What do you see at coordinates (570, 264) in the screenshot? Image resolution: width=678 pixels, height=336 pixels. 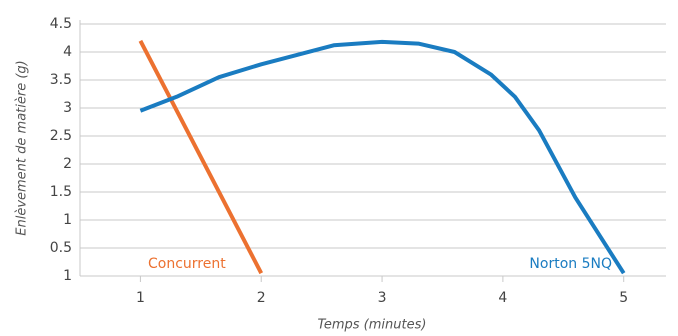 I see `series-label: Norton 5NQ` at bounding box center [570, 264].